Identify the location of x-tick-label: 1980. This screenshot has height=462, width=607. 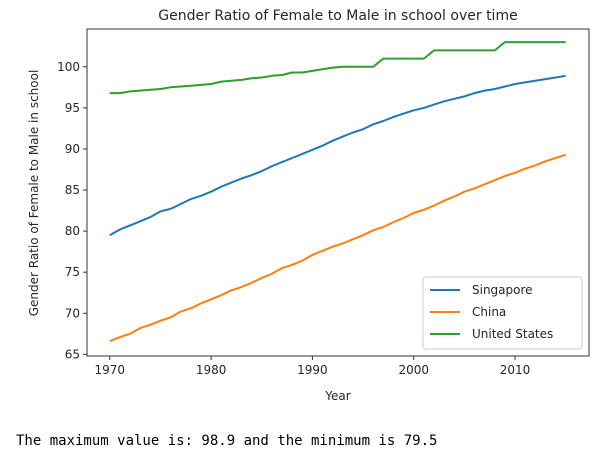
(211, 370).